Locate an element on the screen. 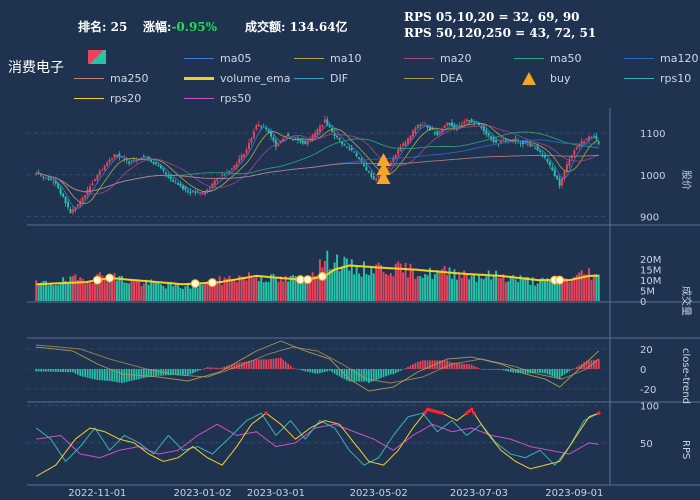  turnover-label: 成交额: 134.64亿 is located at coordinates (296, 27).